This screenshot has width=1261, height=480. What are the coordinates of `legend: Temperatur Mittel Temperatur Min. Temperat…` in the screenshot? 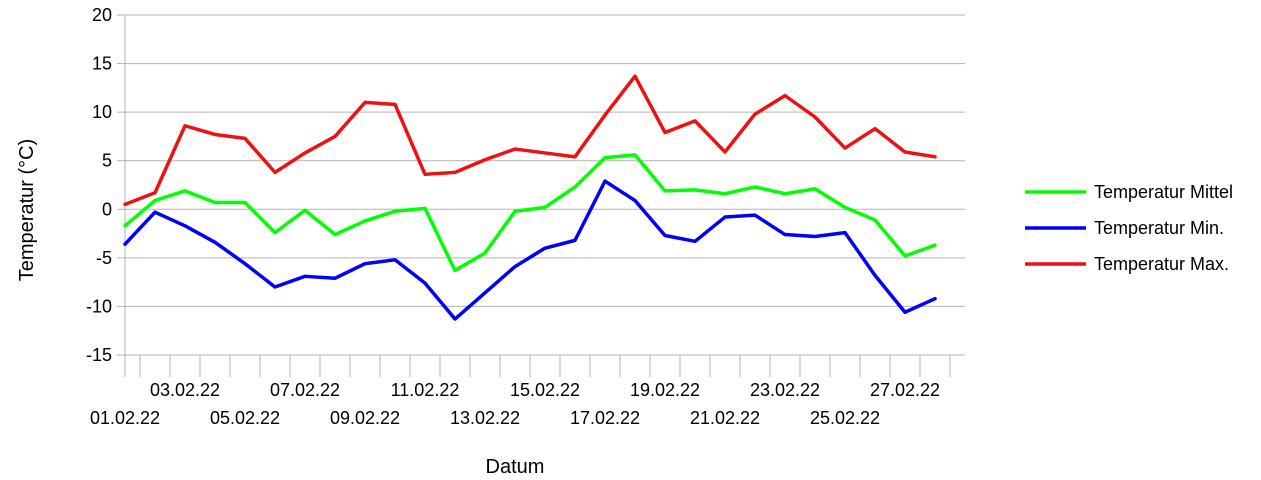 It's located at (1129, 228).